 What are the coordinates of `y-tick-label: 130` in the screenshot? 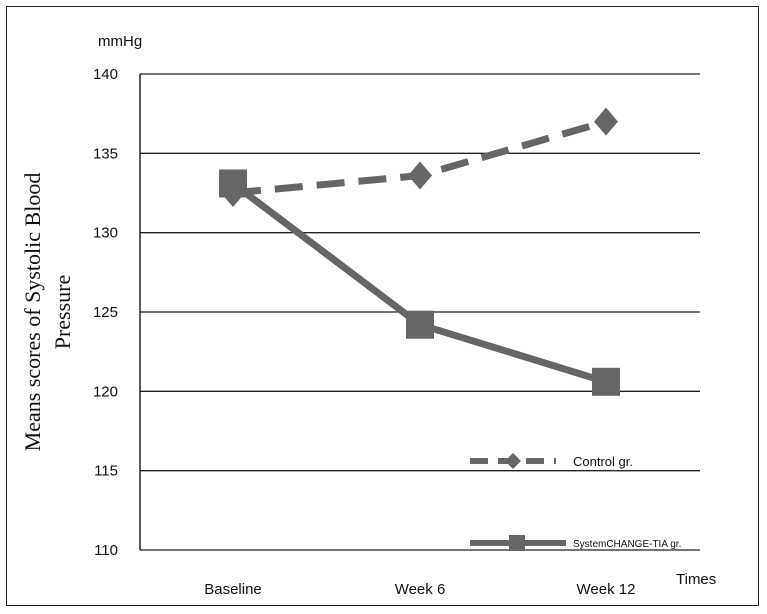 It's located at (105, 233).